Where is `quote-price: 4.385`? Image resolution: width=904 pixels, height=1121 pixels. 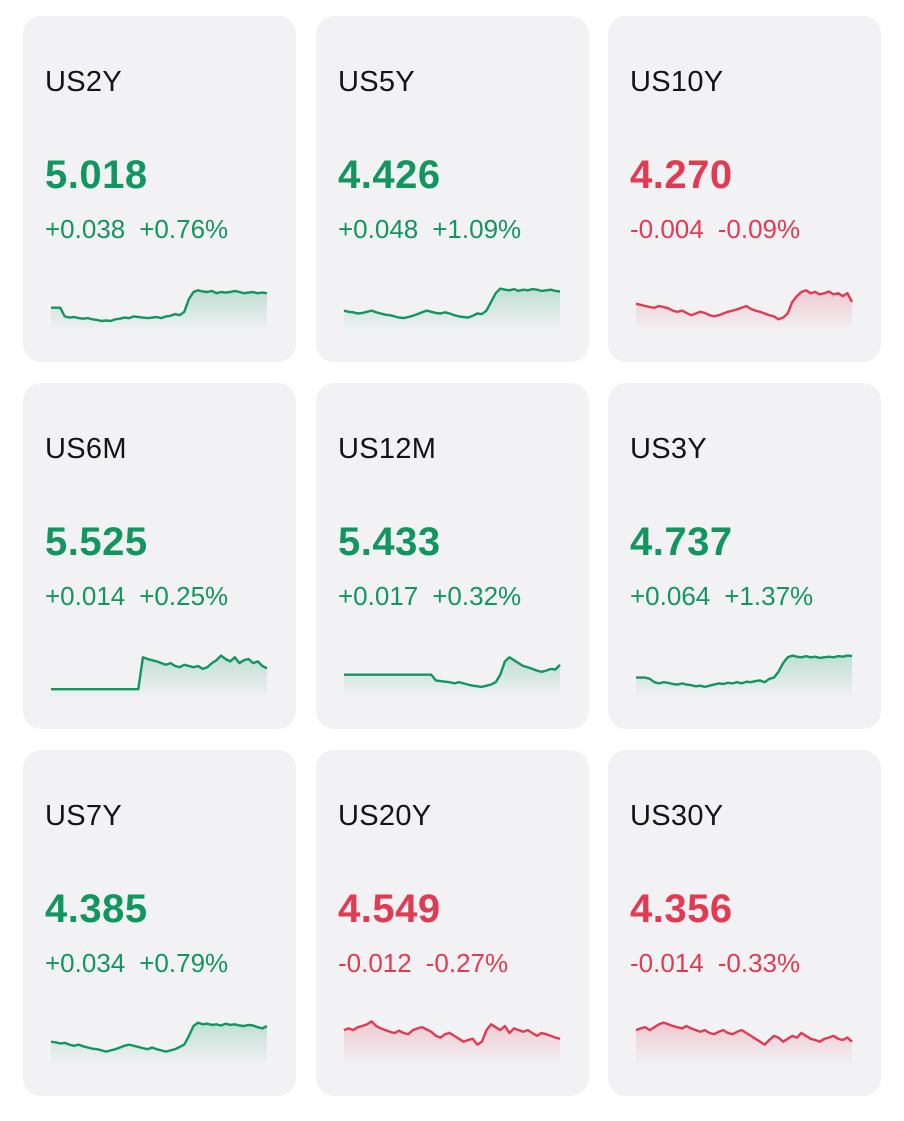 quote-price: 4.385 is located at coordinates (96, 909).